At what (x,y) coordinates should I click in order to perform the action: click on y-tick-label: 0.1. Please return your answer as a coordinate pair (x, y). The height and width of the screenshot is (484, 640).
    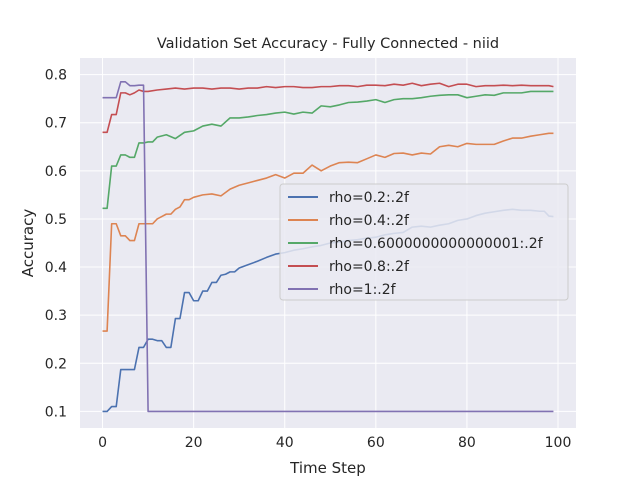
    Looking at the image, I should click on (56, 412).